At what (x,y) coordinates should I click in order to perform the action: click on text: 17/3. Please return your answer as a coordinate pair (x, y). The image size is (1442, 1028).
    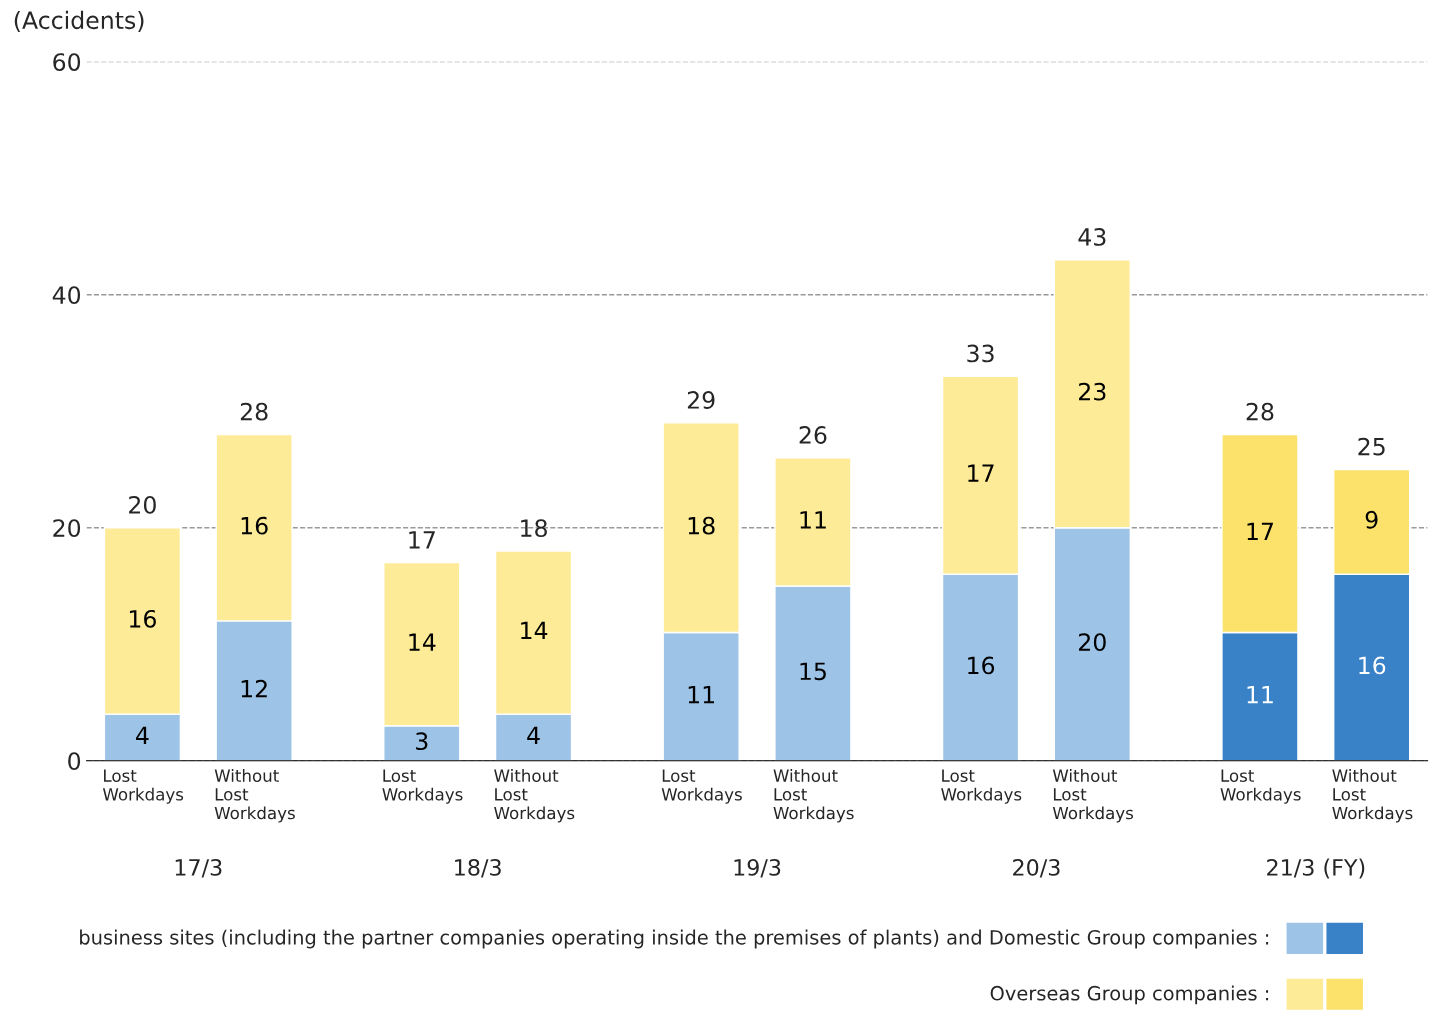
    Looking at the image, I should click on (198, 868).